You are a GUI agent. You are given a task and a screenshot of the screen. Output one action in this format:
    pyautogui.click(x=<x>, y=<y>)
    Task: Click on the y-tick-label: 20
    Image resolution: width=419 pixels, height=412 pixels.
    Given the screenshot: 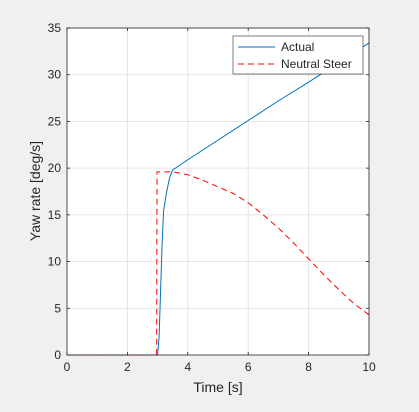 What is the action you would take?
    pyautogui.click(x=55, y=168)
    